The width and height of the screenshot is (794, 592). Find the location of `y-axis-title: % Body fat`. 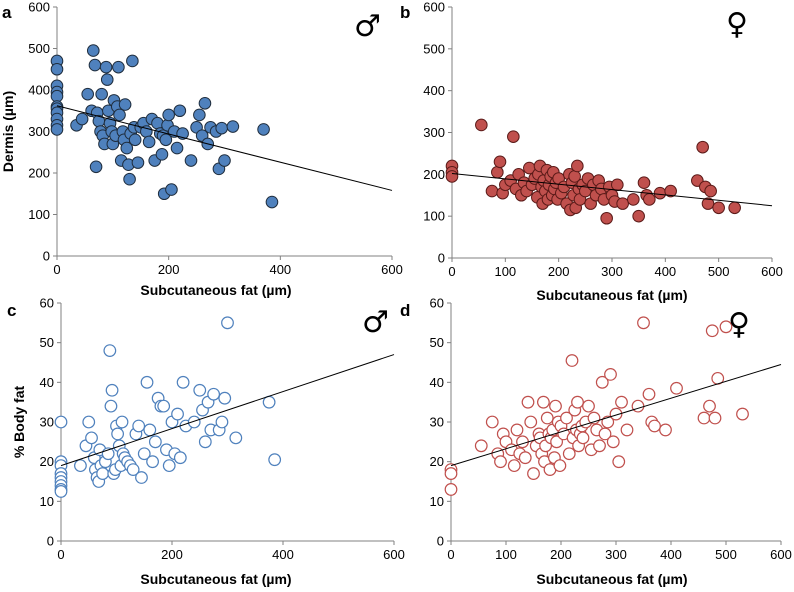

y-axis-title: % Body fat is located at coordinates (19, 421).